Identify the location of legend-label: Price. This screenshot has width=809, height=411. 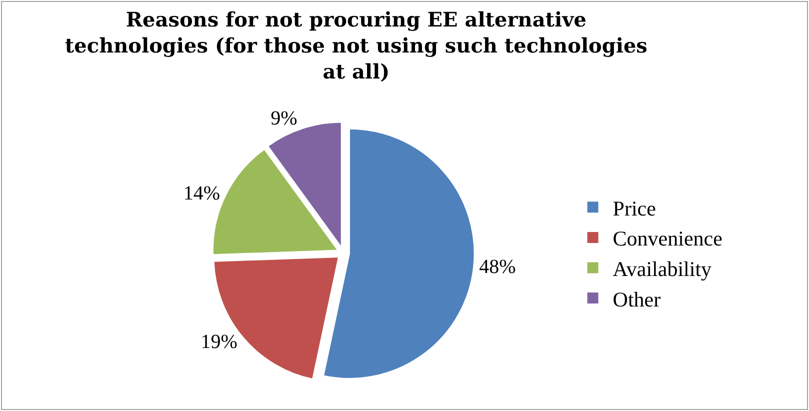
(634, 208).